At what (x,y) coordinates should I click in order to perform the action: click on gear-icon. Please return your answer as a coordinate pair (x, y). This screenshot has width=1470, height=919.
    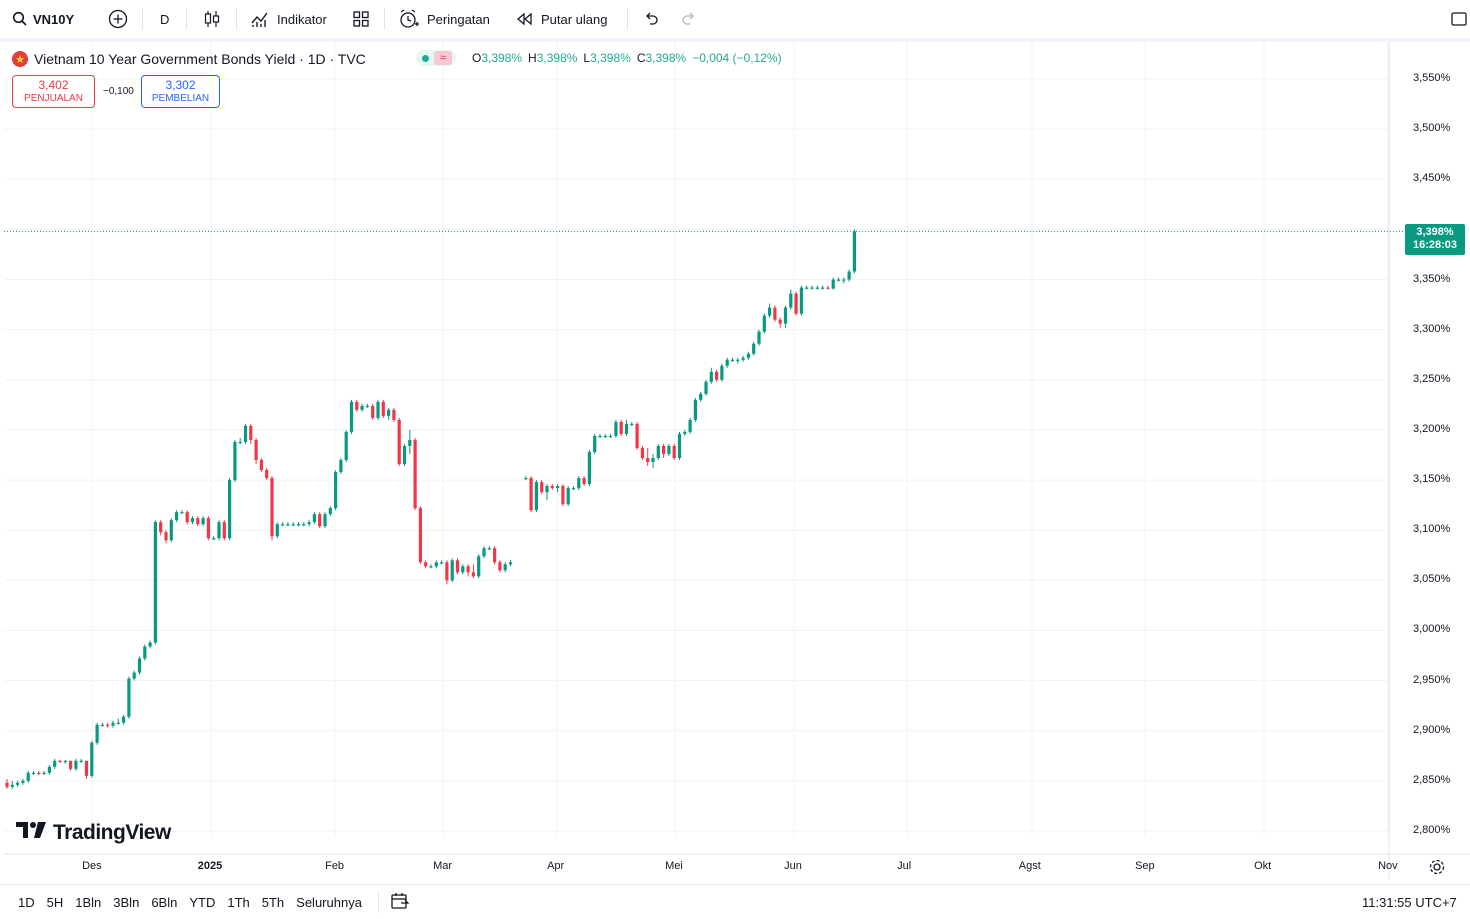
    Looking at the image, I should click on (1437, 869).